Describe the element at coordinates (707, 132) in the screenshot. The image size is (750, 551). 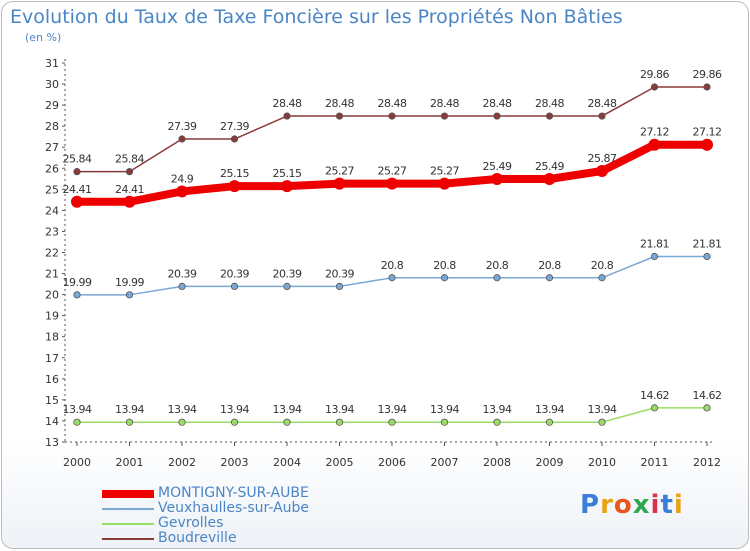
I see `data-label: 27.12` at that location.